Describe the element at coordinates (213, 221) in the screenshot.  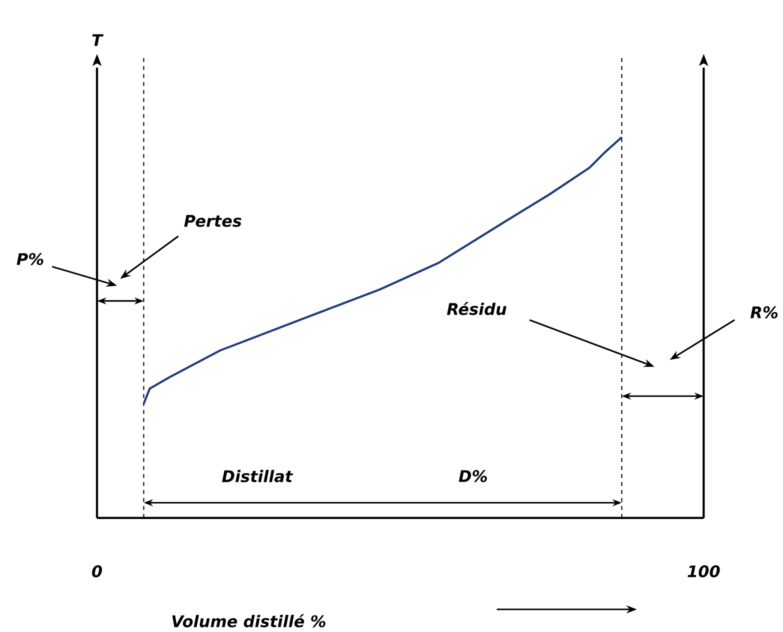
I see `annotation: Pertes` at that location.